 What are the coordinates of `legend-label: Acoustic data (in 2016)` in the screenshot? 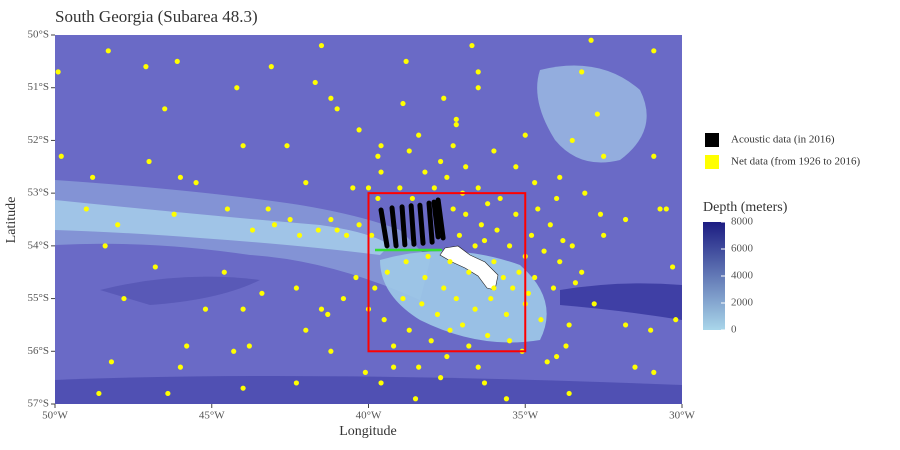 It's located at (783, 140).